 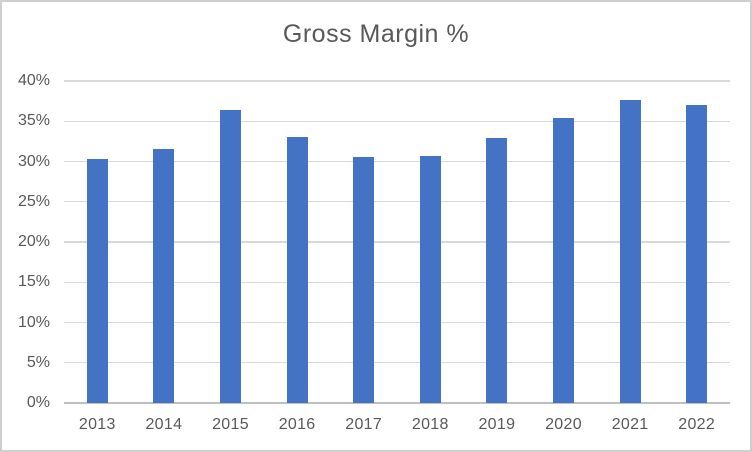 I want to click on x-axis-tick-label: 2019, so click(x=497, y=424).